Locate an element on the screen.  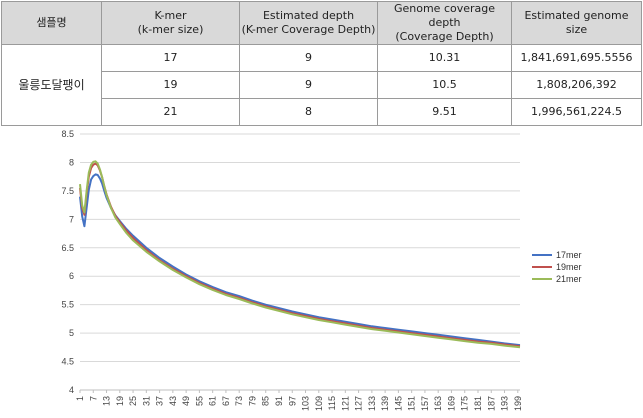
y-tick-label: 5.5 is located at coordinates (67, 305).